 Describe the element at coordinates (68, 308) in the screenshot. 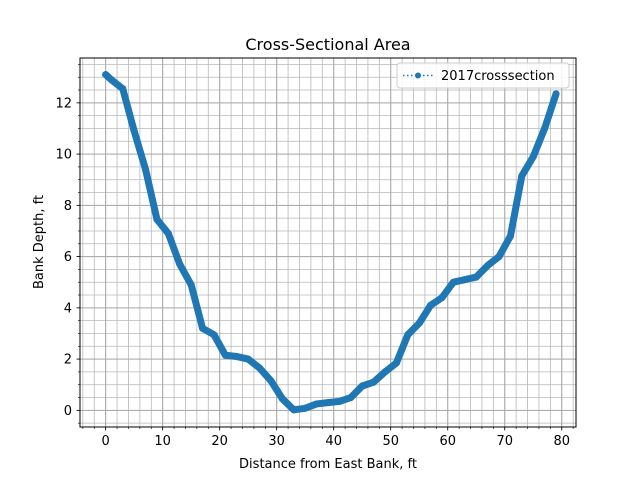

I see `y-tick-label: 4` at that location.